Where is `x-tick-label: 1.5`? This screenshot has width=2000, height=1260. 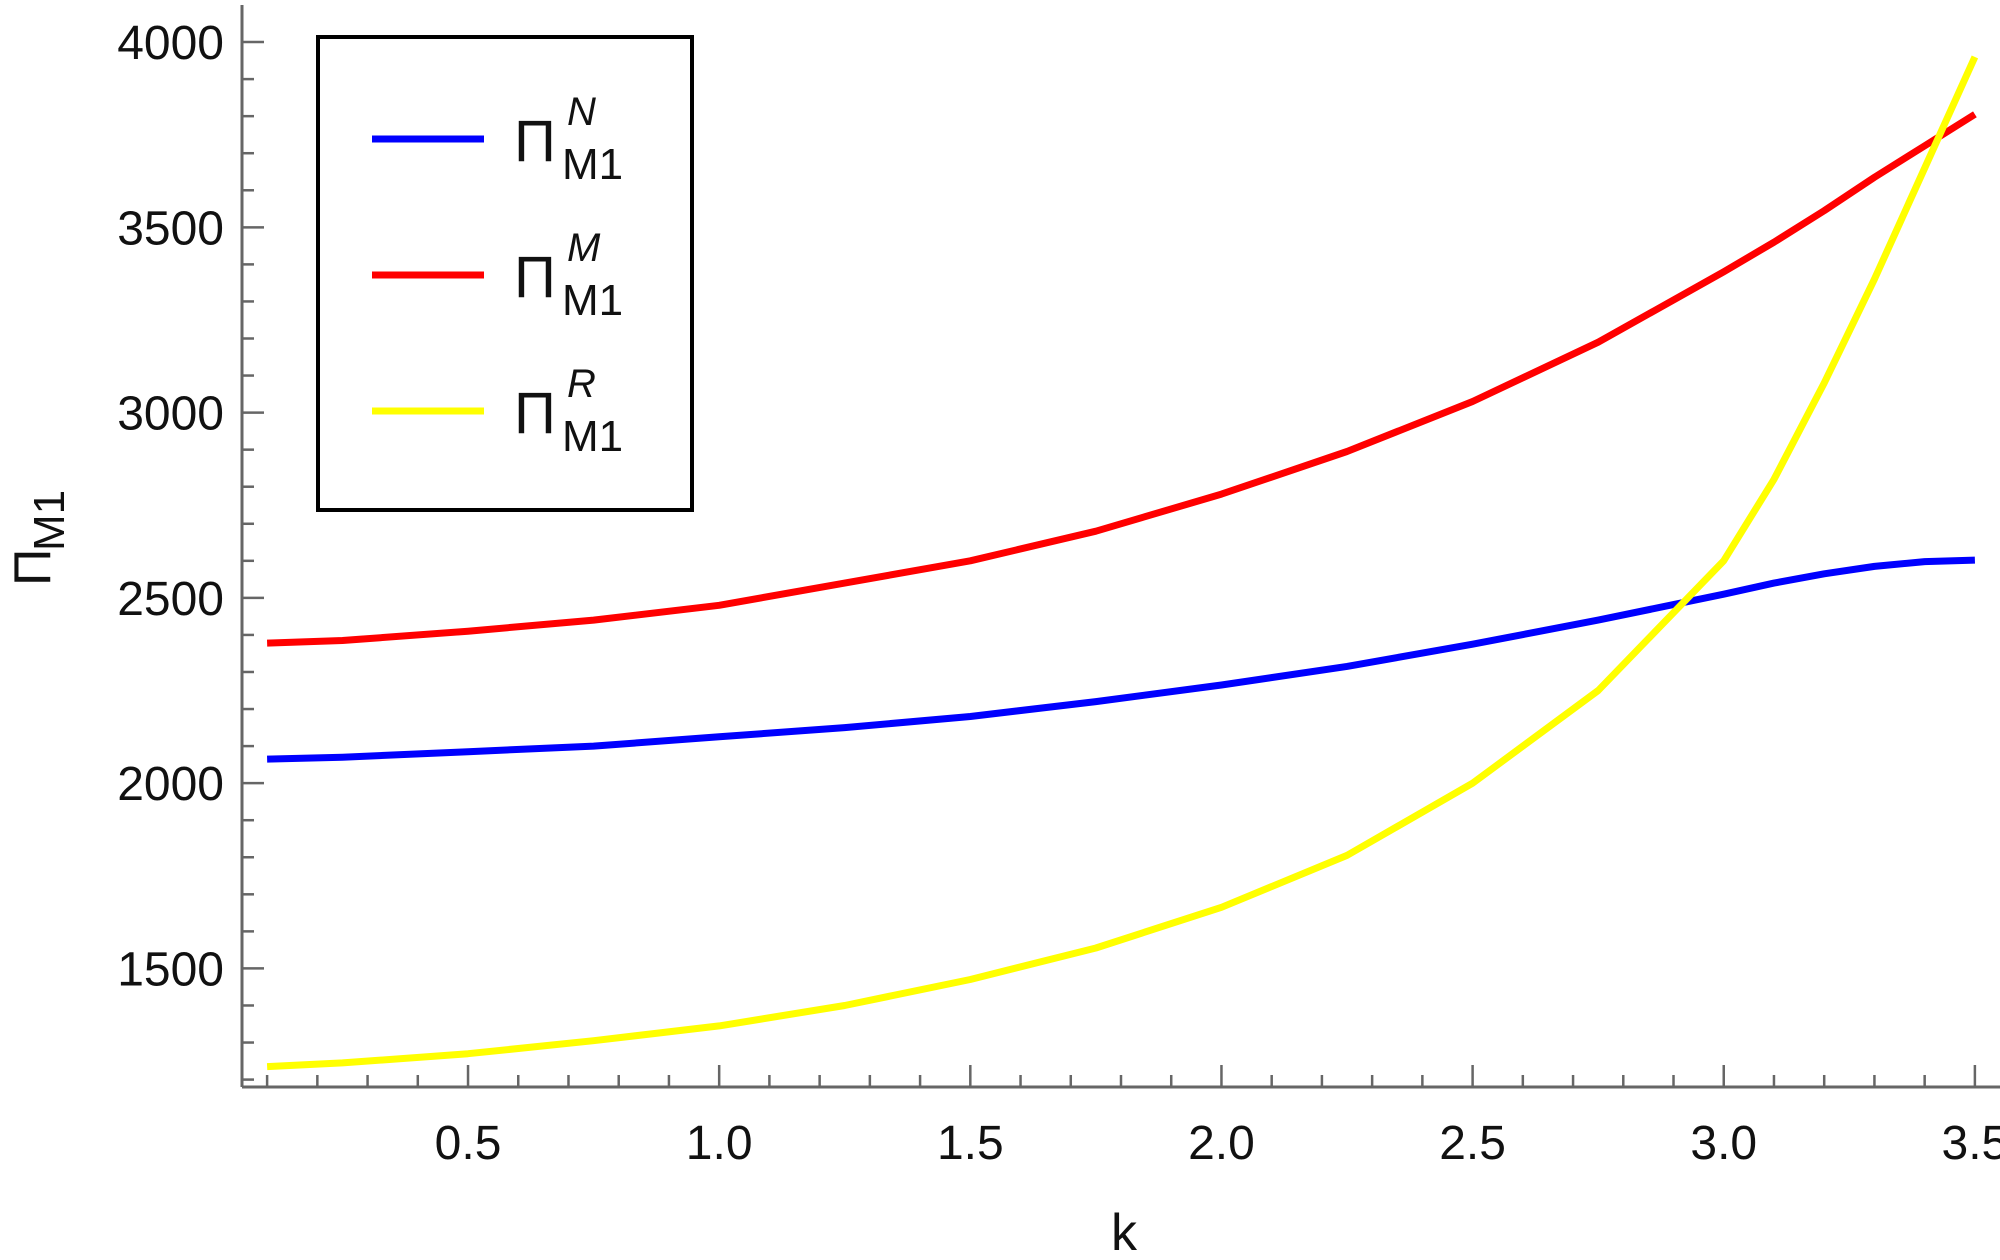
x-tick-label: 1.5 is located at coordinates (970, 1143).